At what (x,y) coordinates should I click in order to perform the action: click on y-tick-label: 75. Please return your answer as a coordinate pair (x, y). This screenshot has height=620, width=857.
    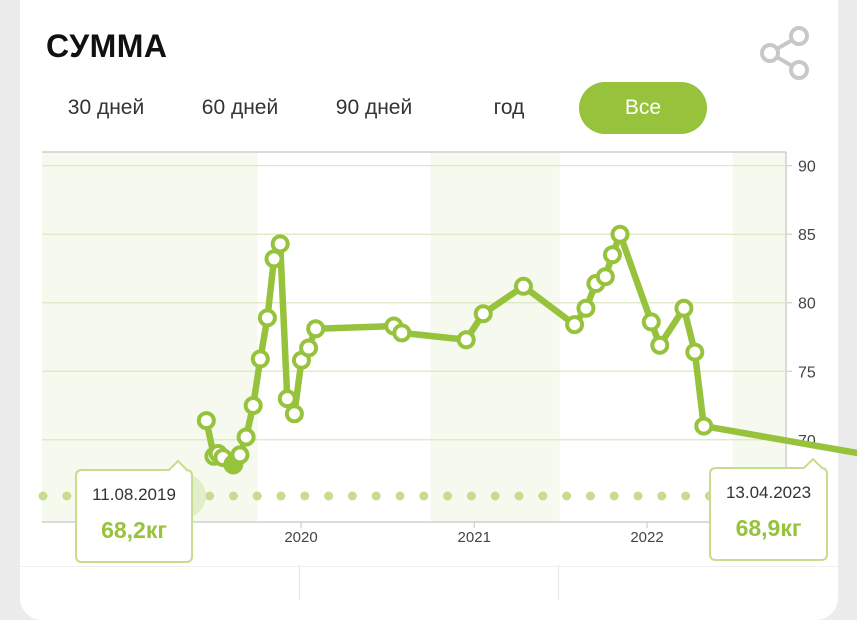
    Looking at the image, I should click on (807, 372).